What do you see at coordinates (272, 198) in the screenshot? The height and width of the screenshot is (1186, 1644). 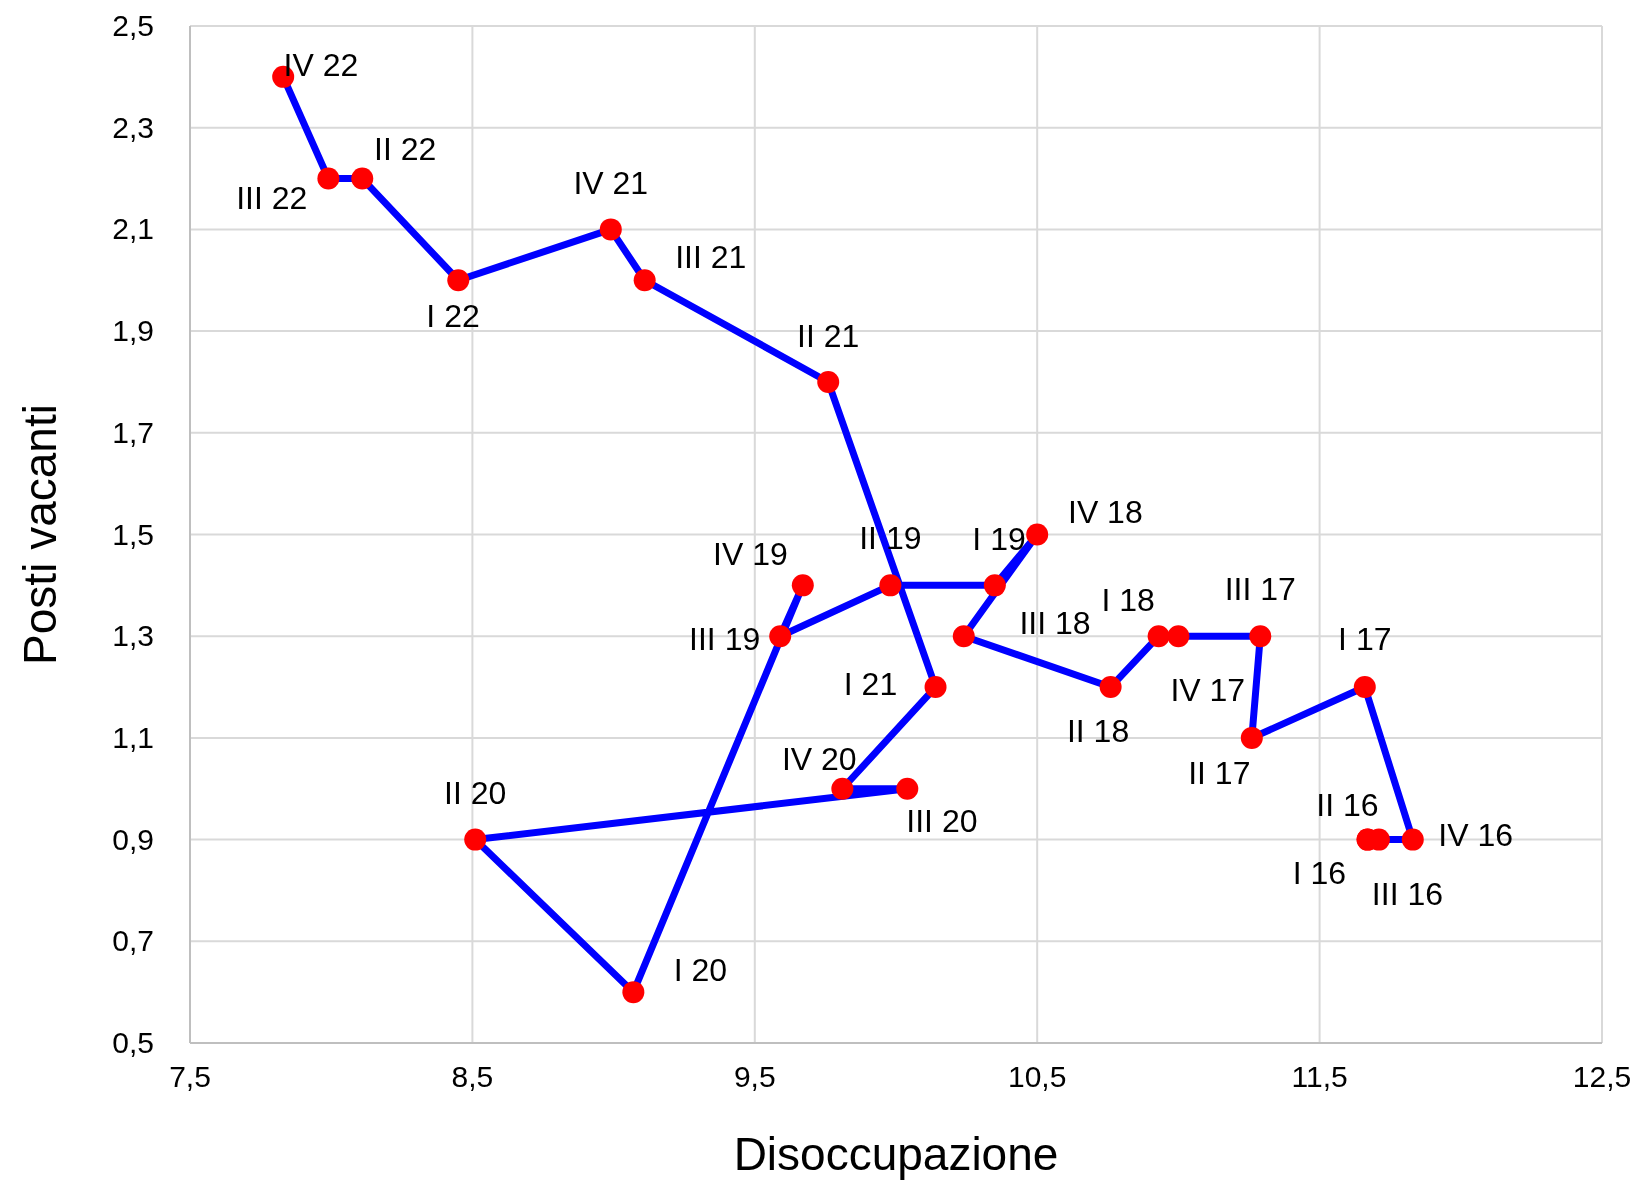 I see `annotation: III 22` at bounding box center [272, 198].